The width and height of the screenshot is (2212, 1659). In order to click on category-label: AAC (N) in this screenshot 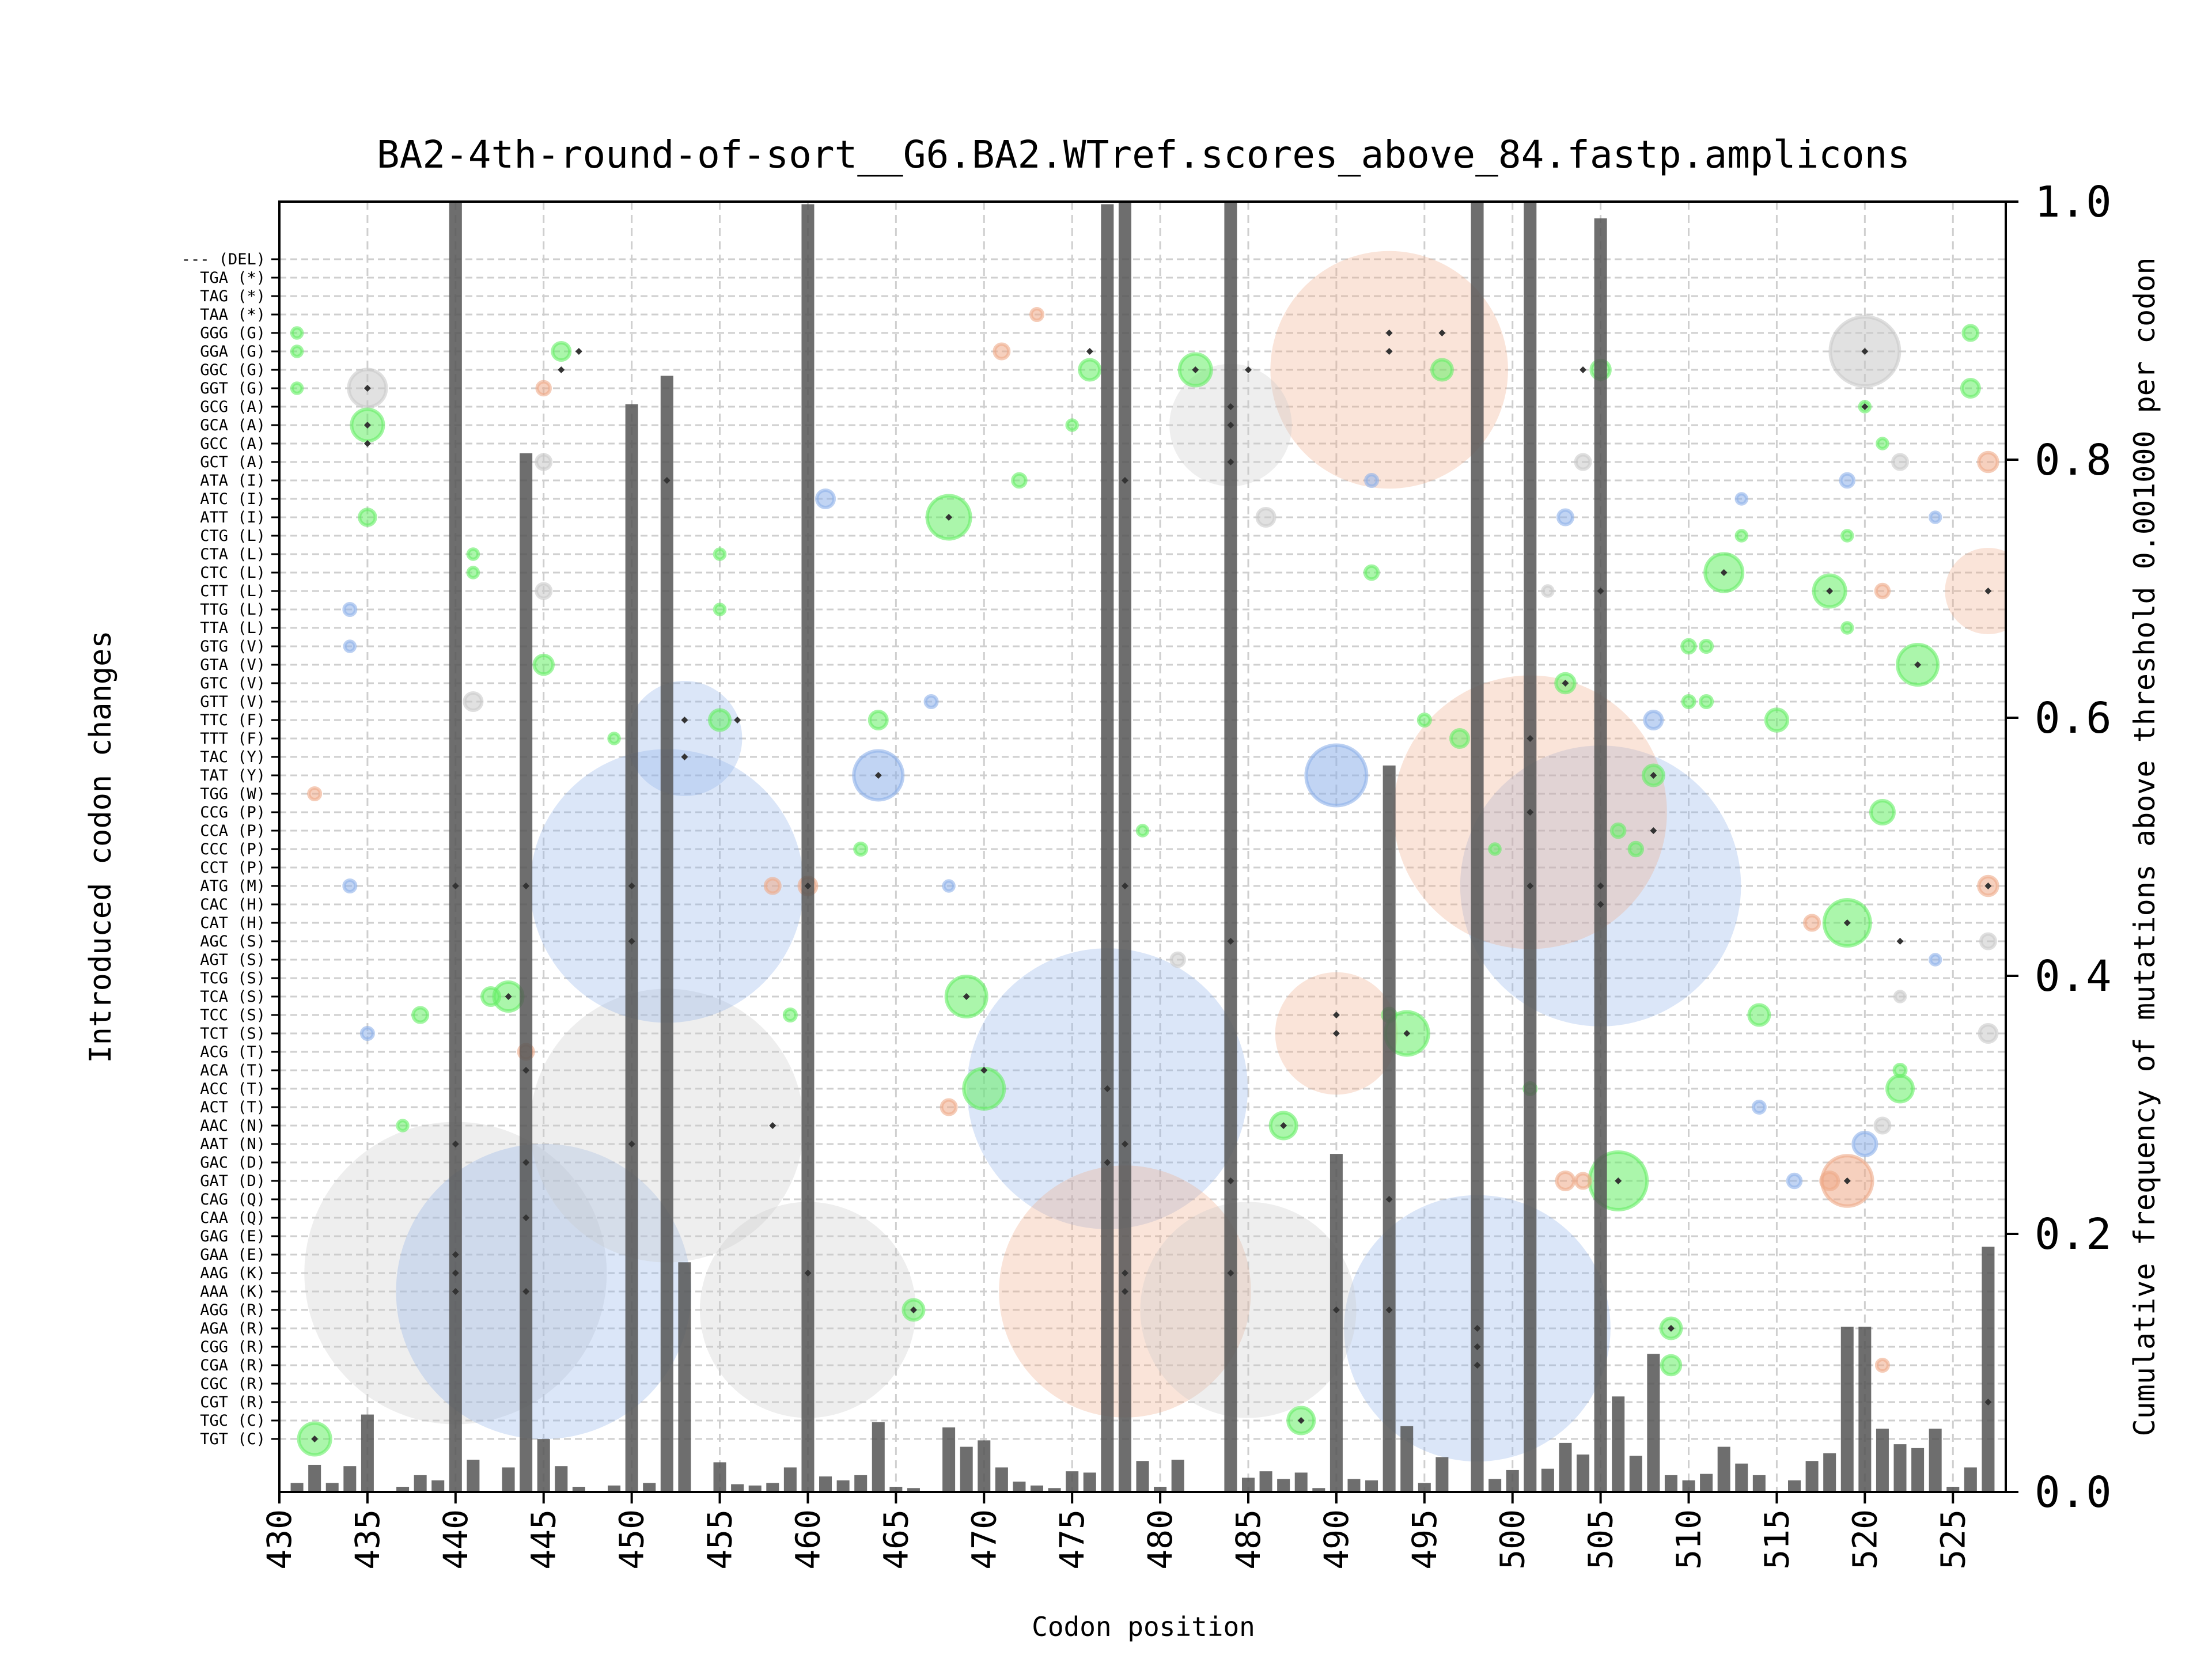, I will do `click(233, 1126)`.